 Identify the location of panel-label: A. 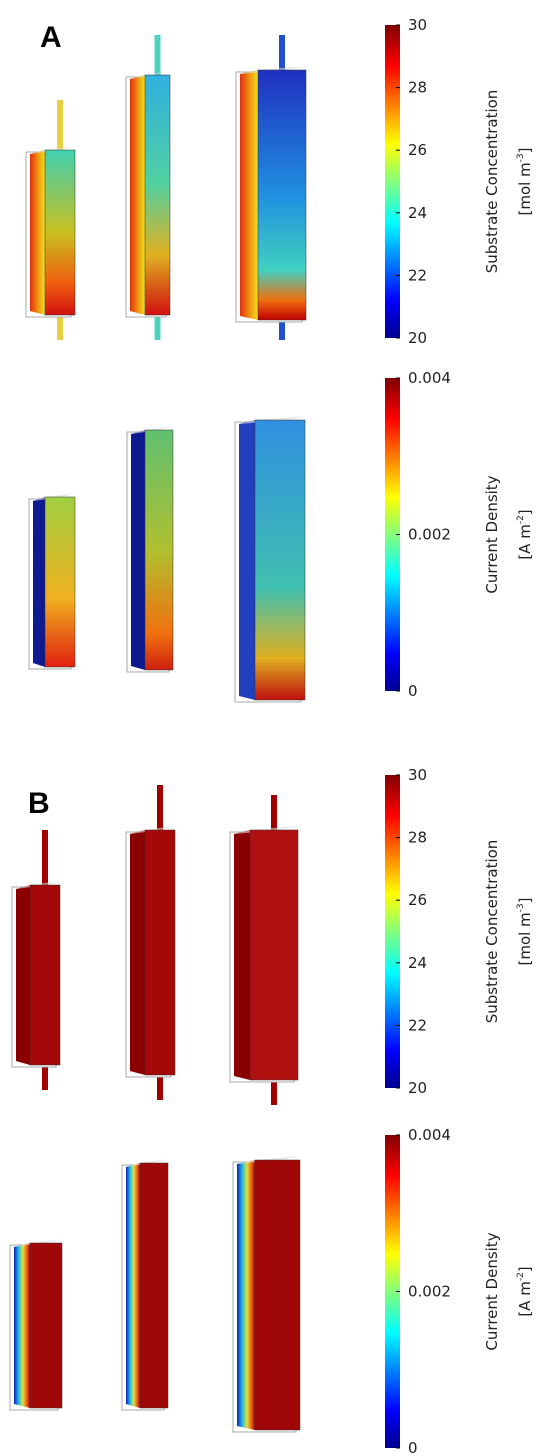
(51, 37).